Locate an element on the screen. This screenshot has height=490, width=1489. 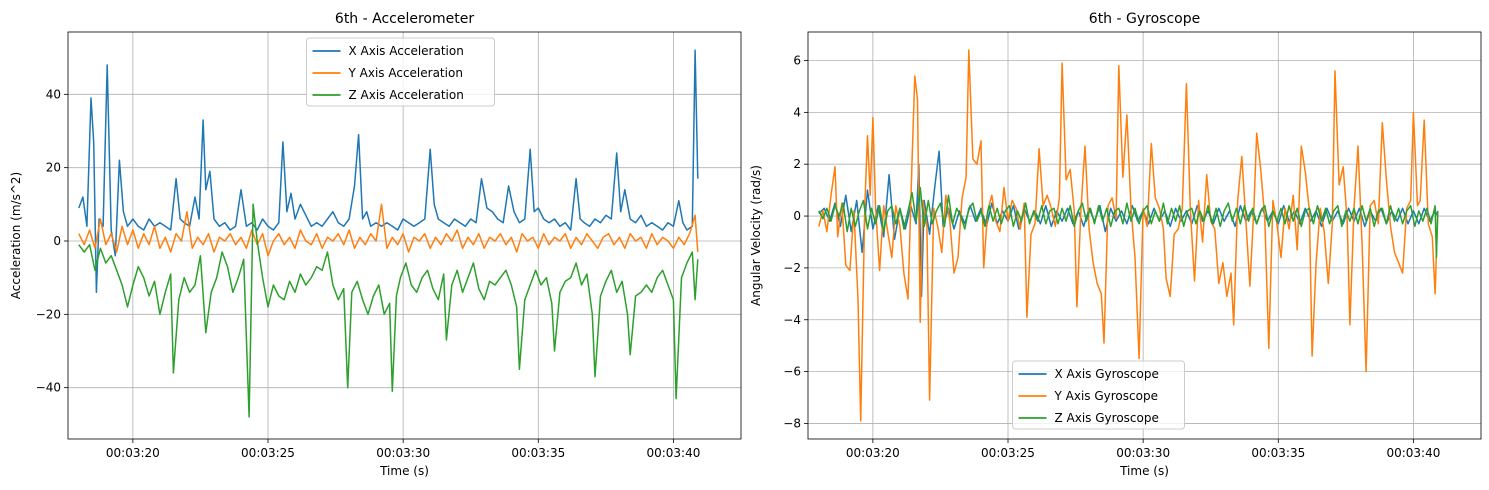
legend-label-y-axis-acceleration: Y Axis Acceleration is located at coordinates (405, 73).